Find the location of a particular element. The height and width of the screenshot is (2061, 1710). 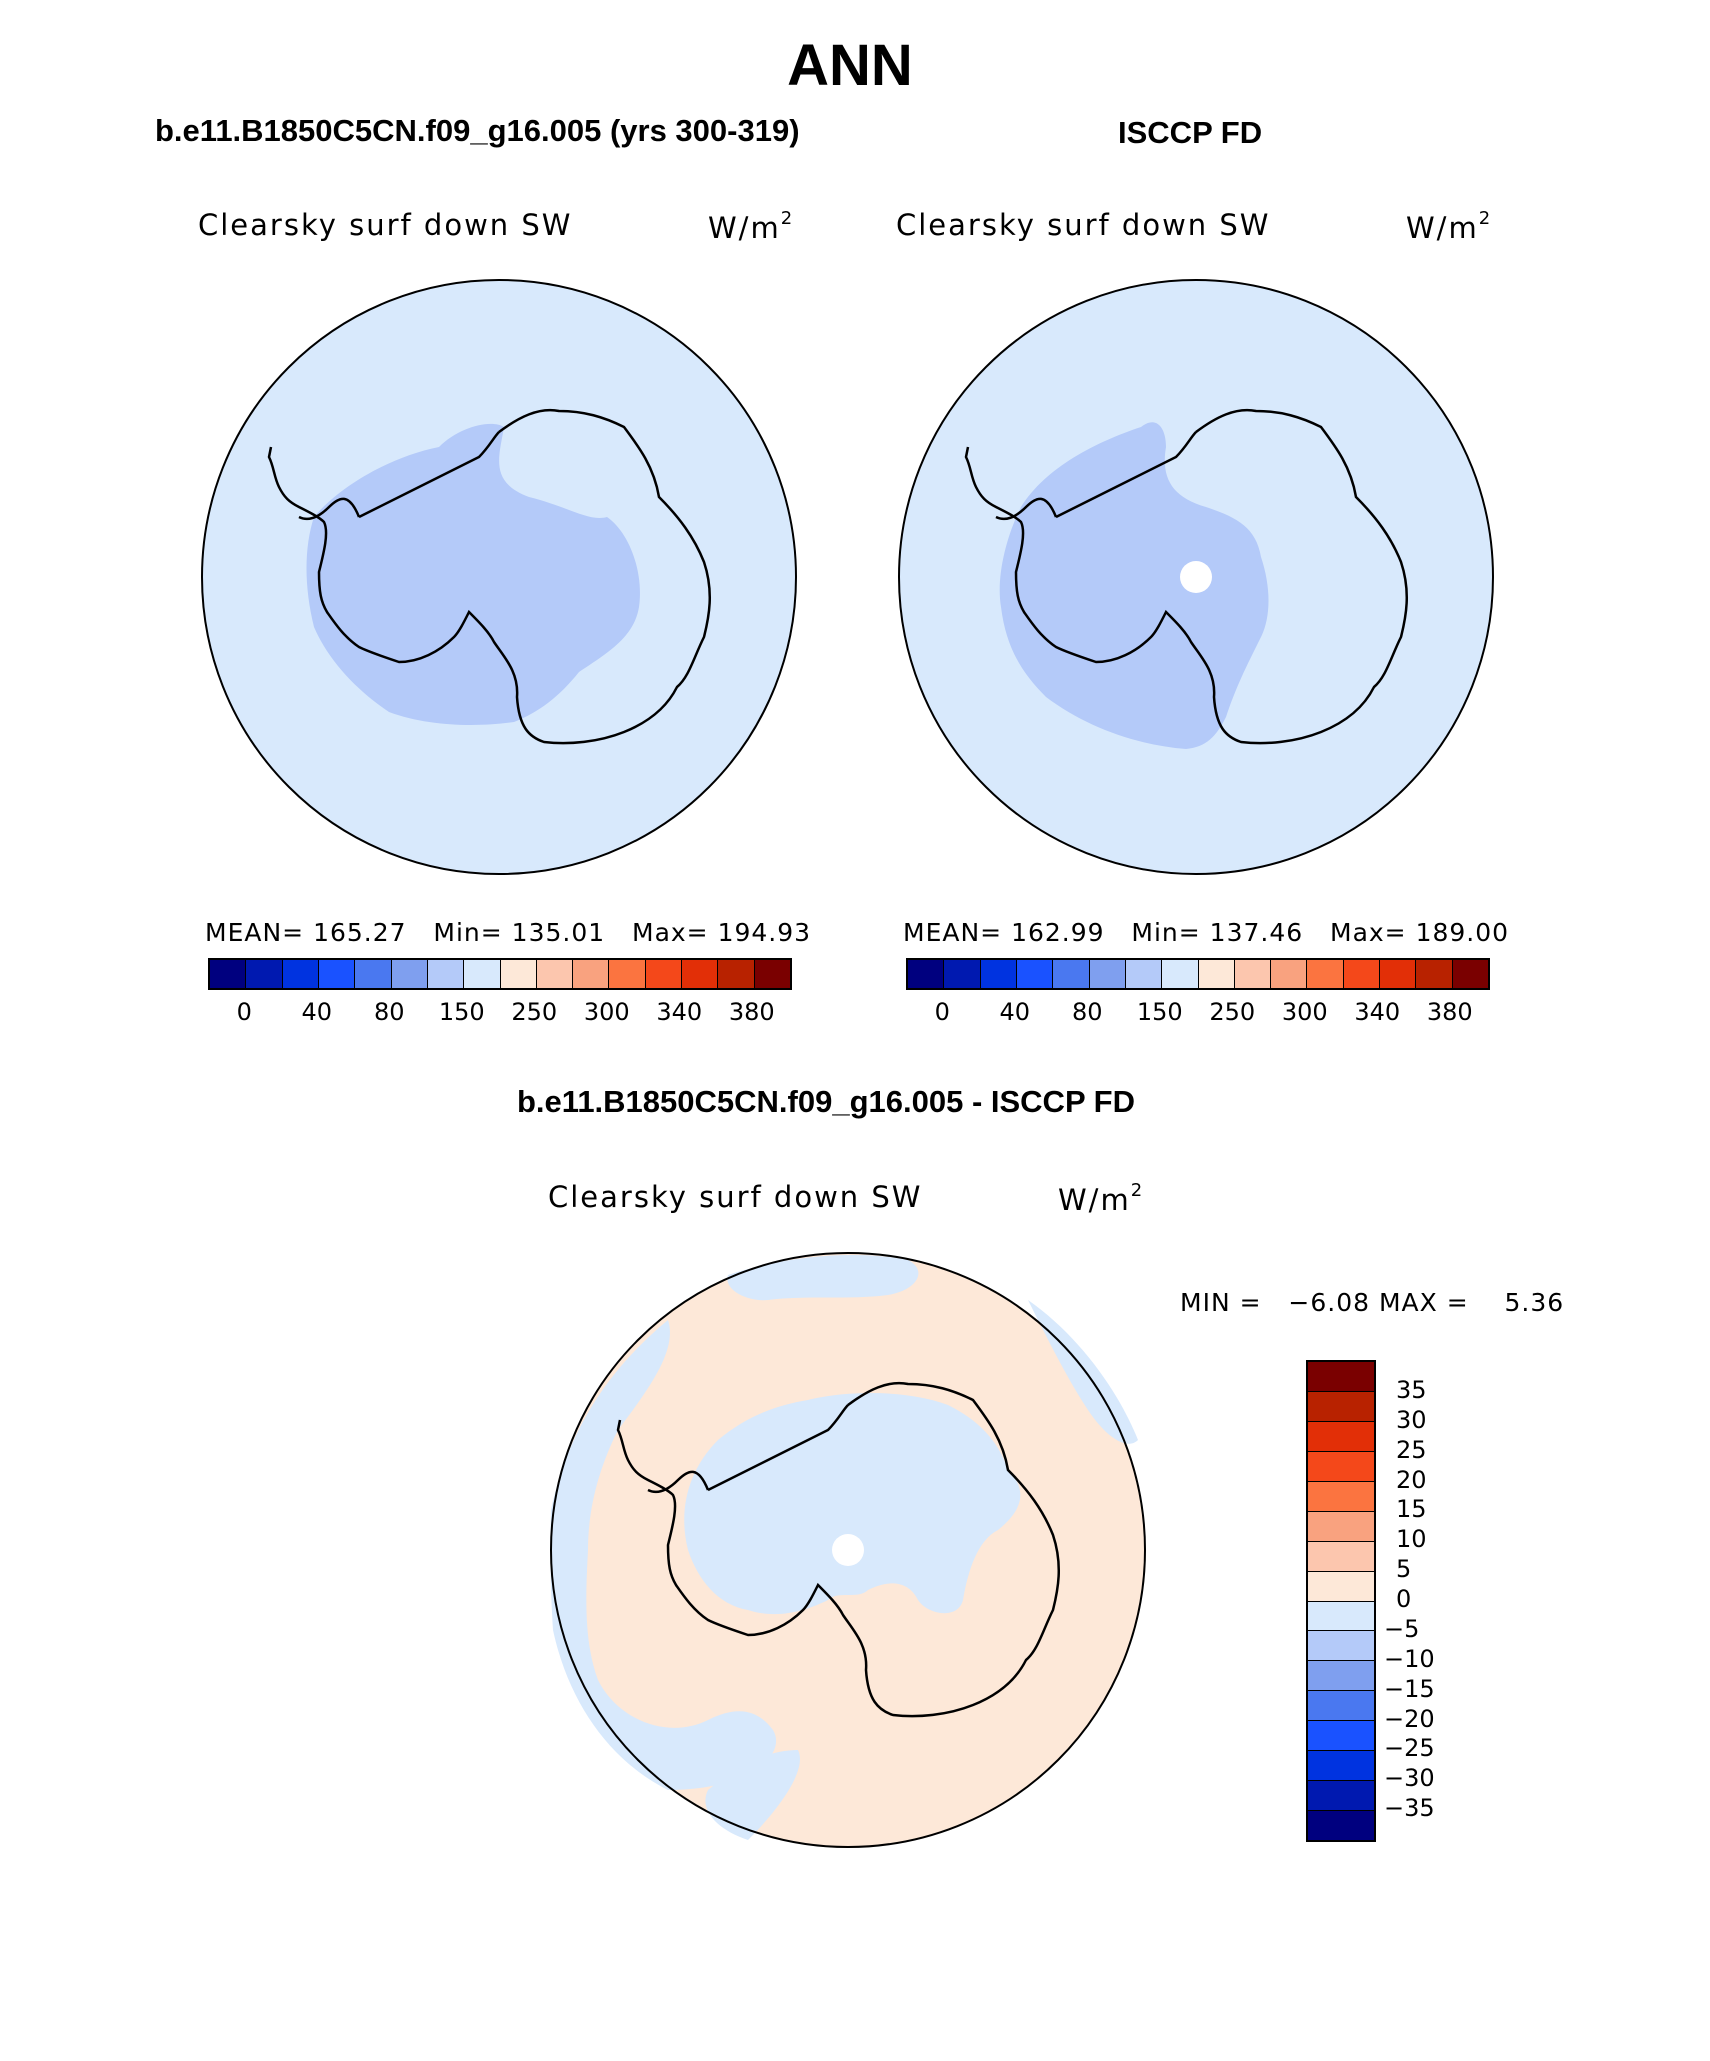

diff-colorbar-tick-label: −35 is located at coordinates (1409, 1808).